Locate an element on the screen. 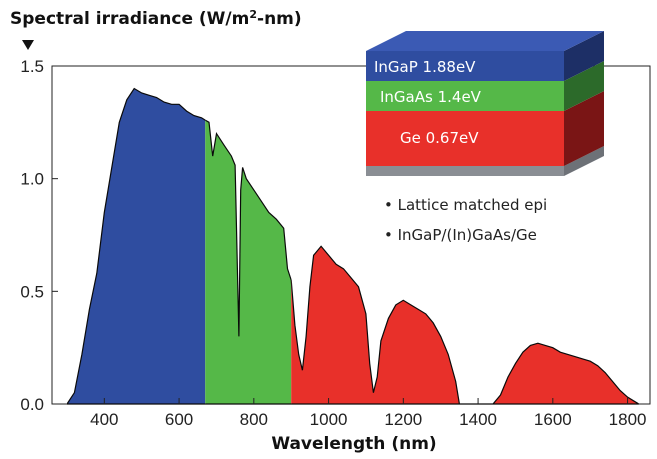 This screenshot has height=459, width=657. x-axis-label: Wavelength (nm) is located at coordinates (353, 444).